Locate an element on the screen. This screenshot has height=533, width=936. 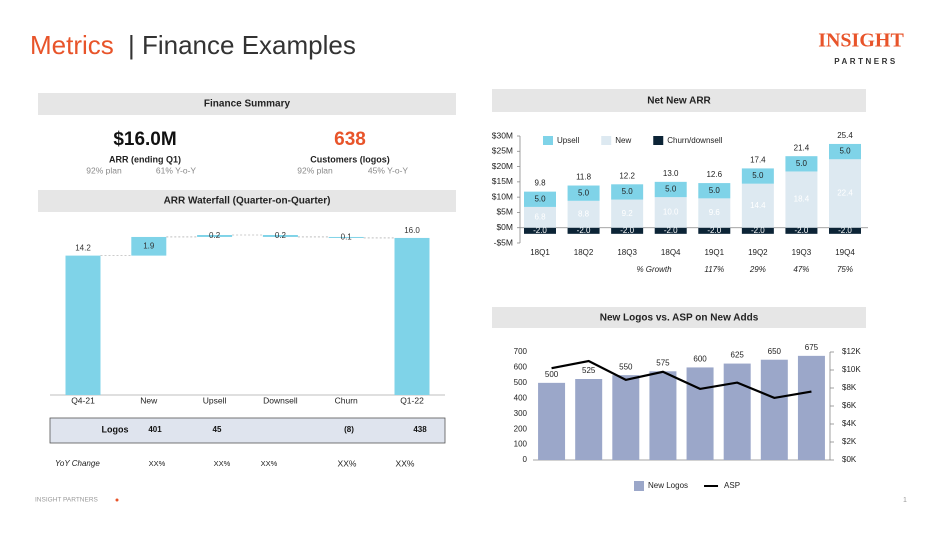
page-number: 1 is located at coordinates (905, 500).